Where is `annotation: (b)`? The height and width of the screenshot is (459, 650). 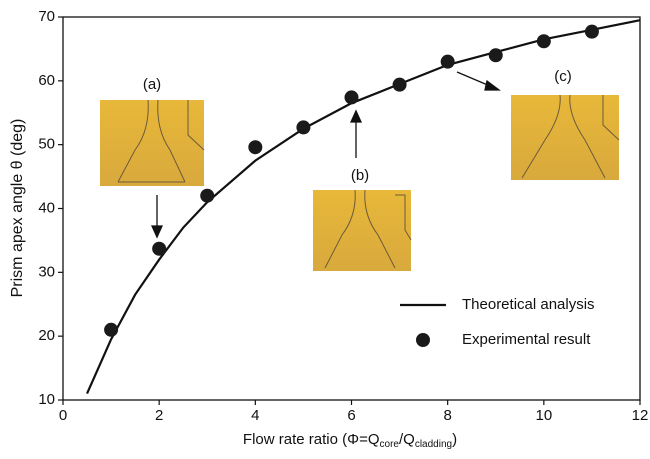 annotation: (b) is located at coordinates (360, 175).